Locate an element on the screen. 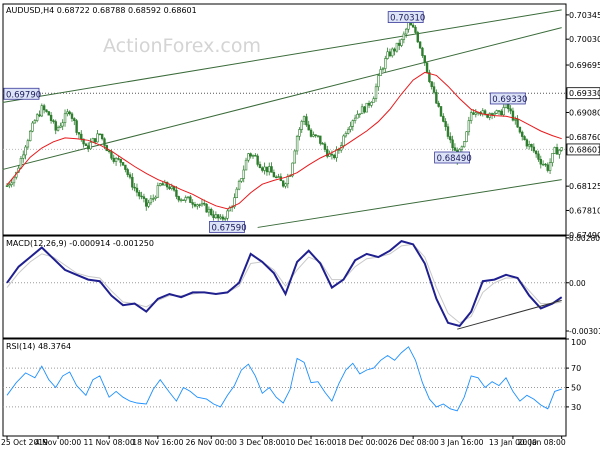 This screenshot has height=450, width=600. price-y-tick-label: 0.67490 is located at coordinates (584, 235).